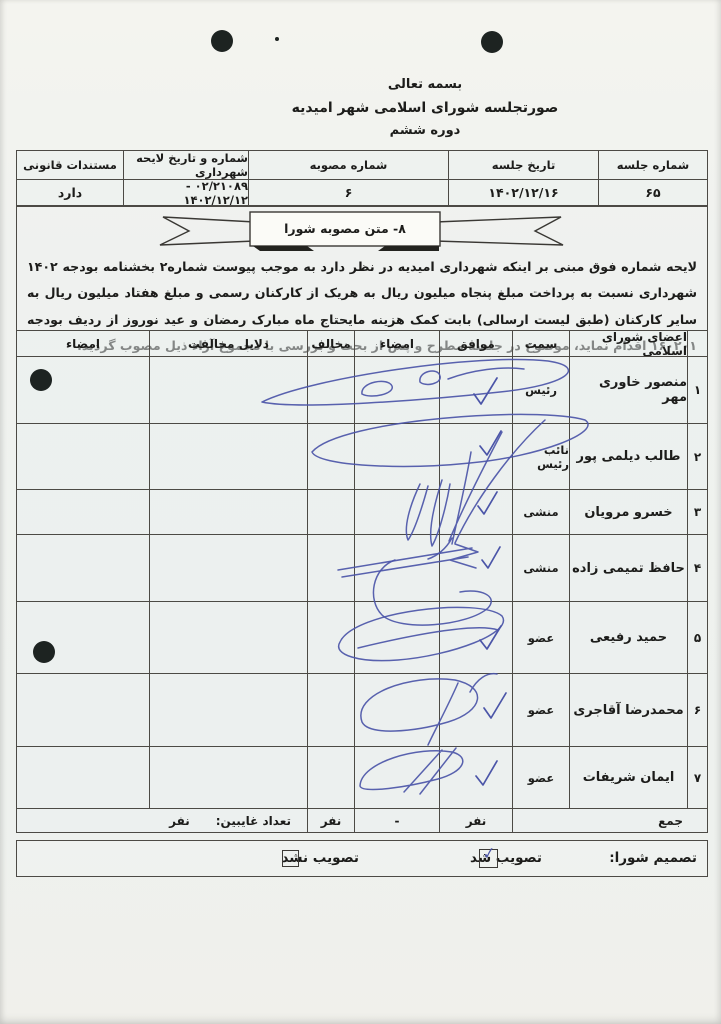 The width and height of the screenshot is (721, 1024). Describe the element at coordinates (628, 637) in the screenshot. I see `member-name: حمید رفیعی` at that location.